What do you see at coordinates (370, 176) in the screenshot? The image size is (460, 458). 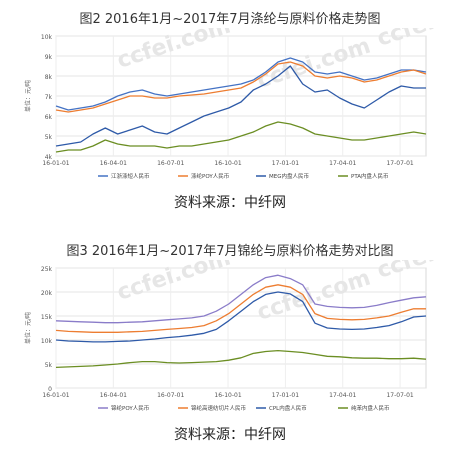 I see `legend-label: PTA内盘人民币` at bounding box center [370, 176].